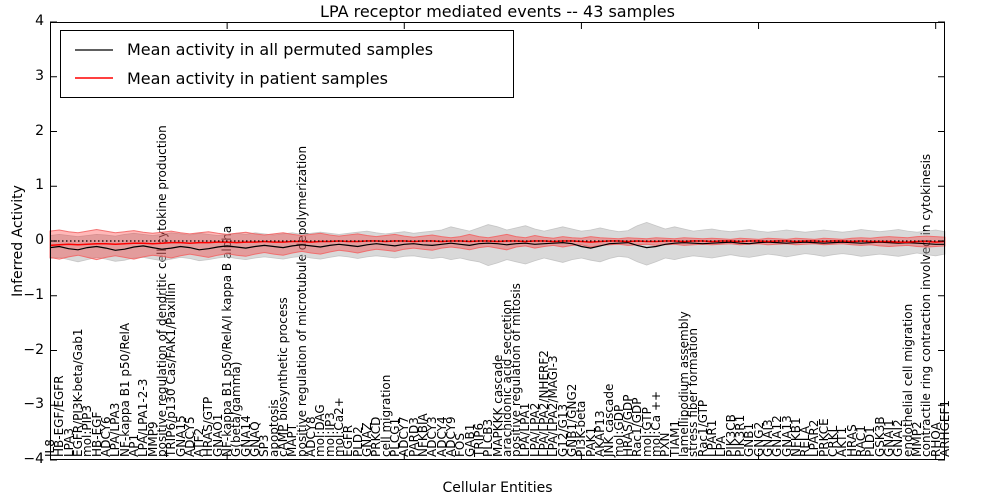 Image resolution: width=1000 pixels, height=500 pixels. Describe the element at coordinates (18, 241) in the screenshot. I see `y-axis-label: Inferred Activity` at that location.